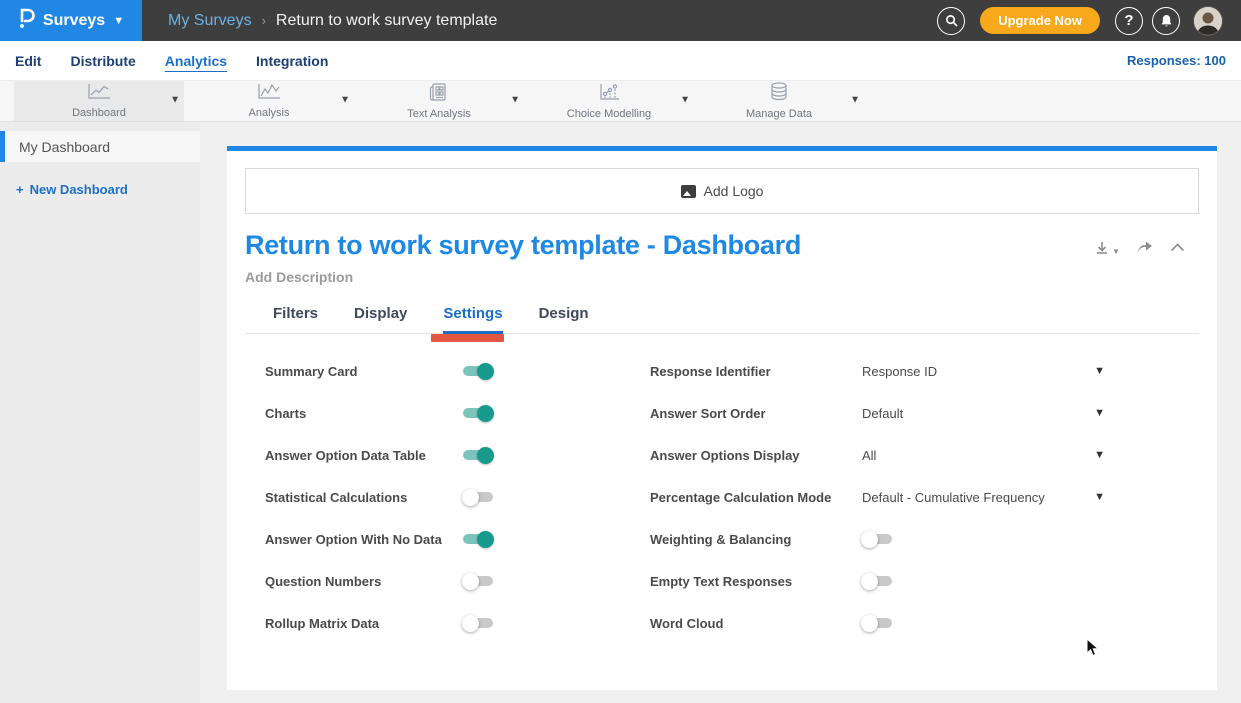 Image resolution: width=1241 pixels, height=703 pixels. I want to click on new-dashboard-button: + New Dashboard, so click(72, 189).